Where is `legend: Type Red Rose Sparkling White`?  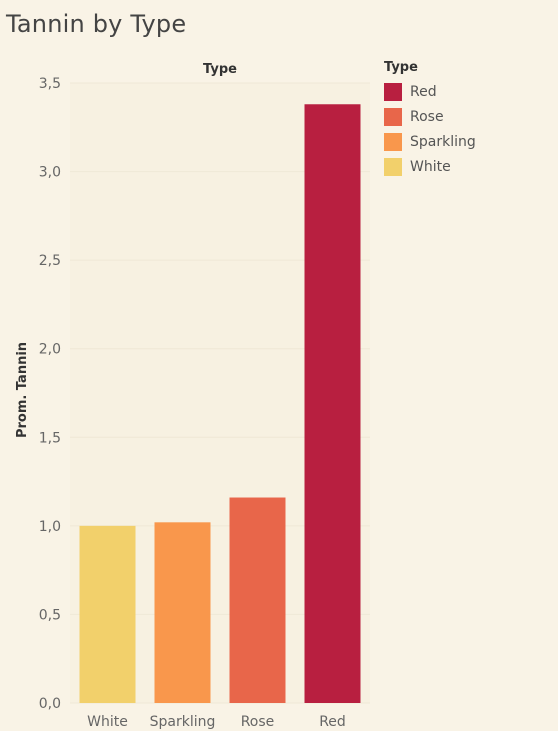 legend: Type Red Rose Sparkling White is located at coordinates (430, 119).